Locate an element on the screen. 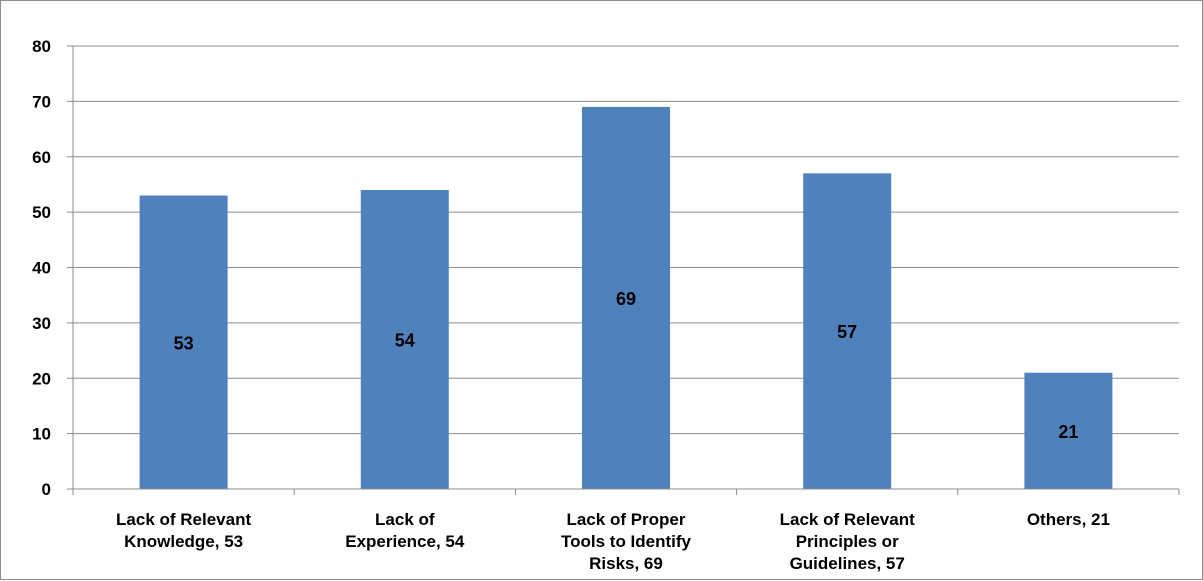  data-label: 53 is located at coordinates (184, 343).